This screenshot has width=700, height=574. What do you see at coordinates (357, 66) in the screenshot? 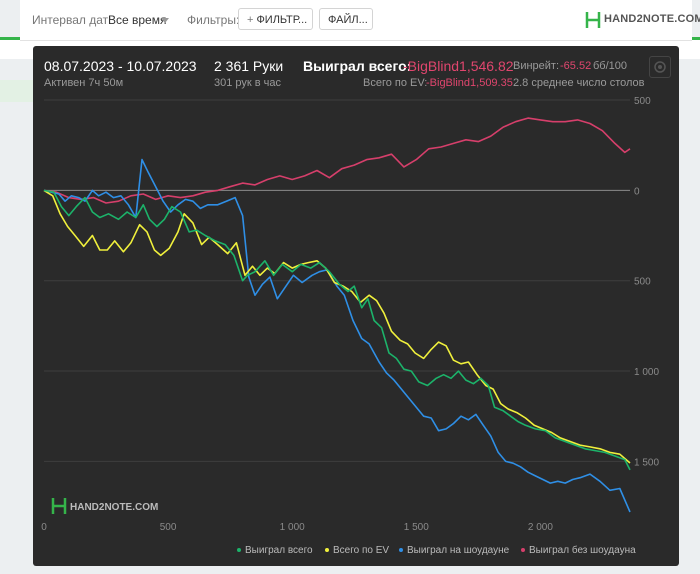
I see `won-total-label: Выиграл всего:` at bounding box center [357, 66].